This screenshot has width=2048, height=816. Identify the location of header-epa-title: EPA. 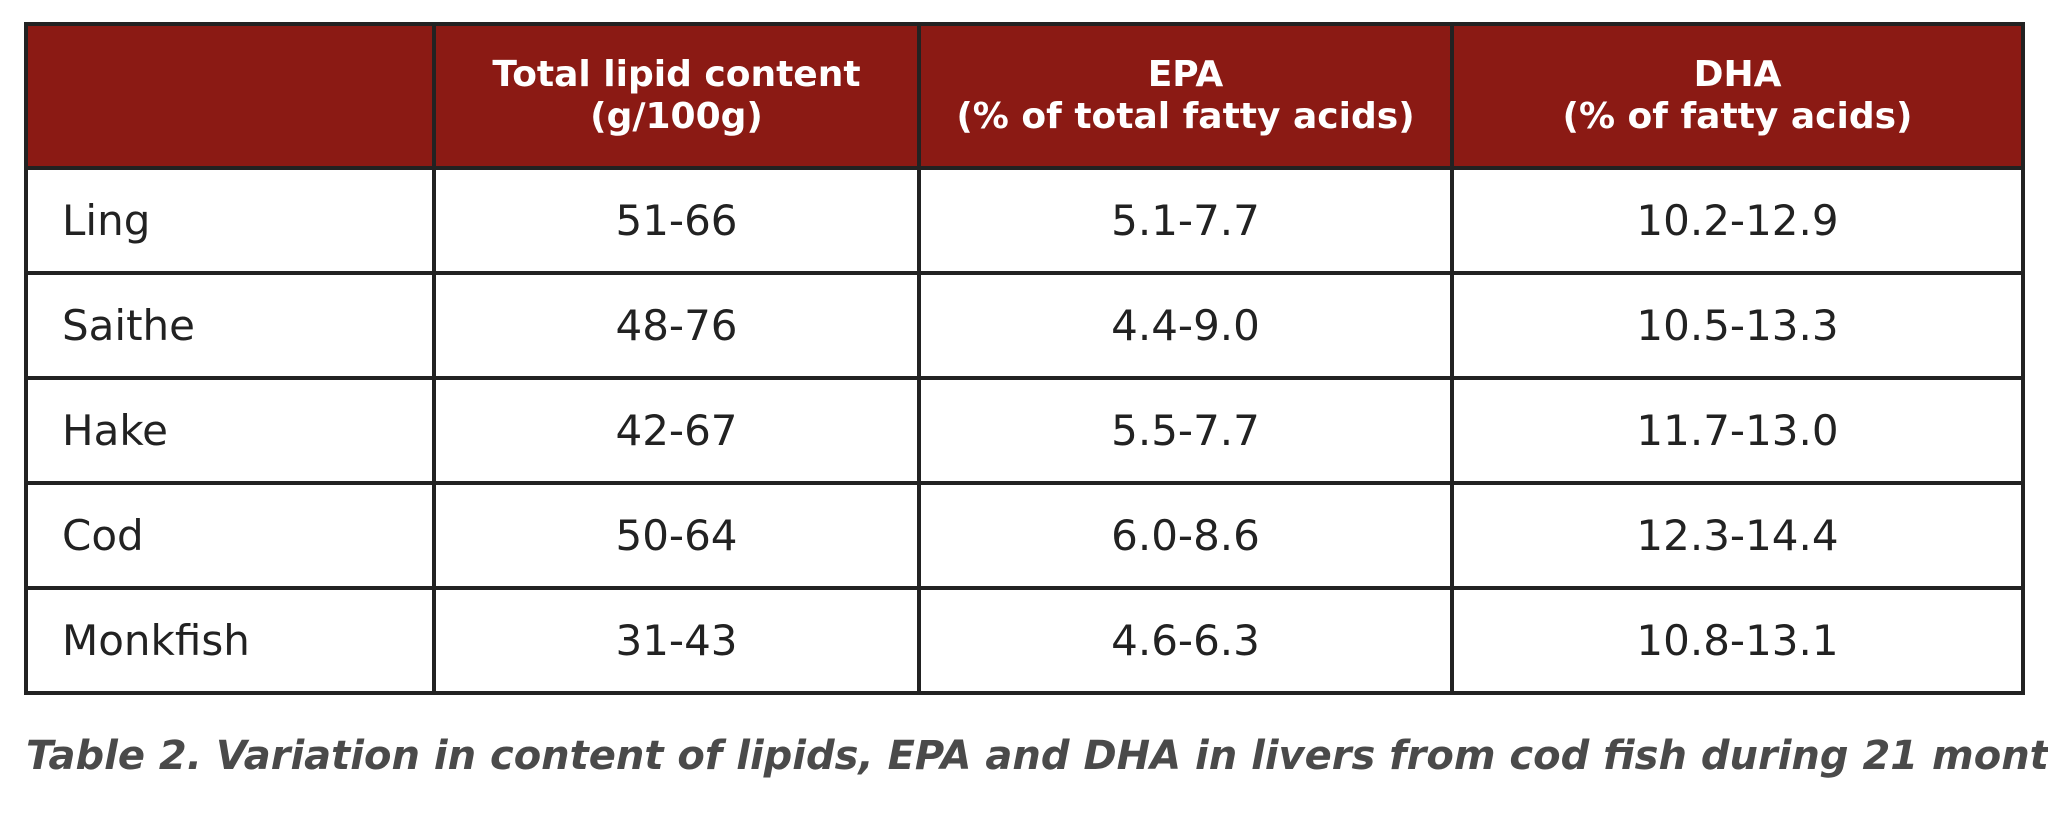
(1185, 74).